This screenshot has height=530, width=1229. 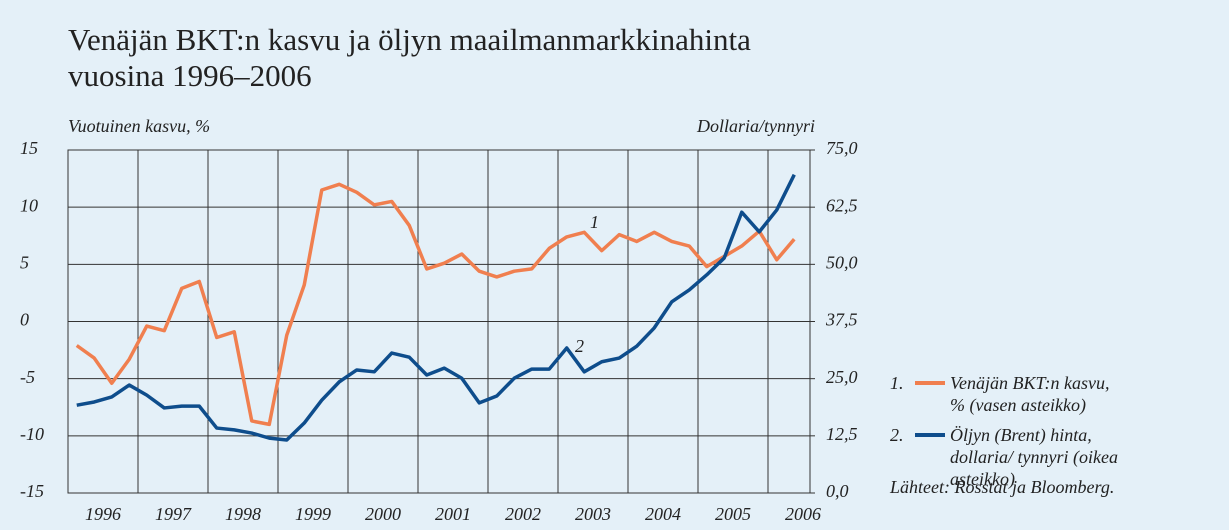 I want to click on y2-tick-label: 37,5, so click(x=841, y=320).